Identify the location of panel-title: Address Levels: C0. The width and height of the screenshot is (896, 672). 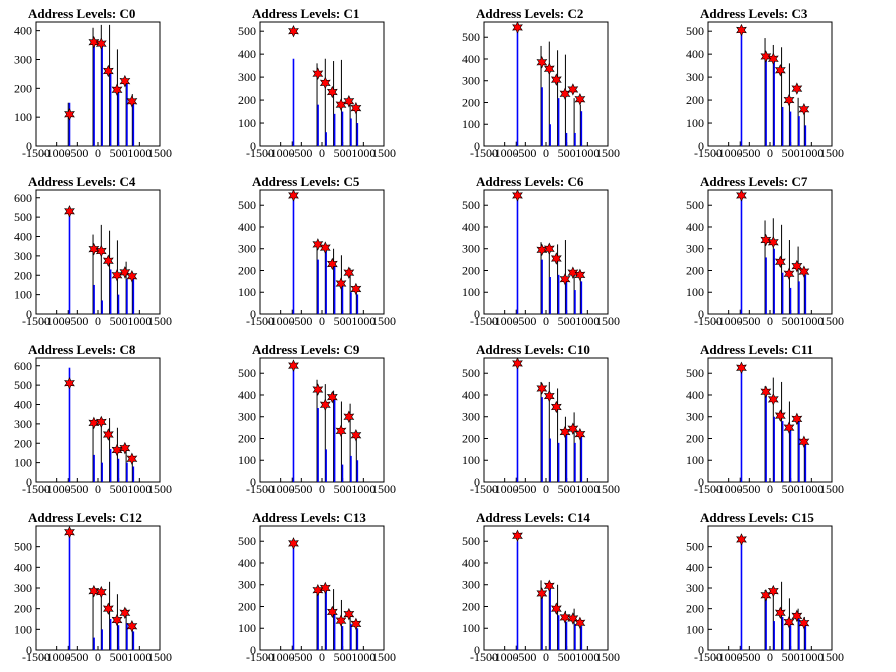
(81, 13).